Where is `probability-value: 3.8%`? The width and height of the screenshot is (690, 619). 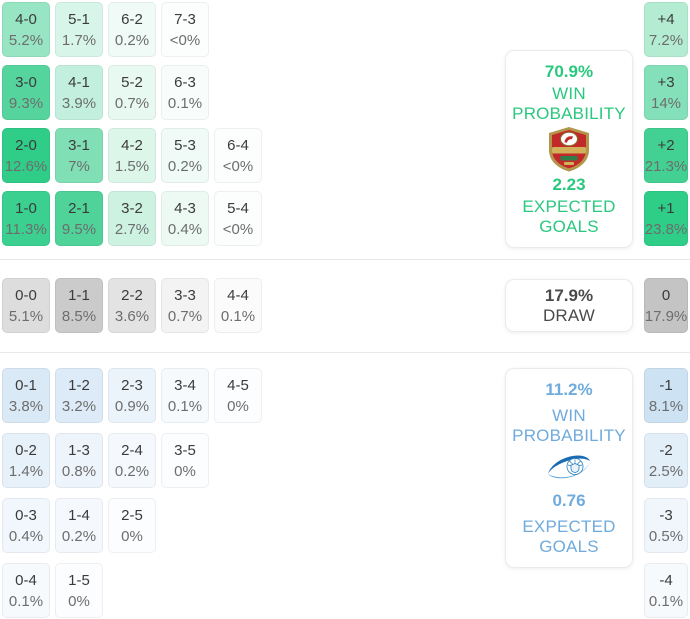 probability-value: 3.8% is located at coordinates (26, 406).